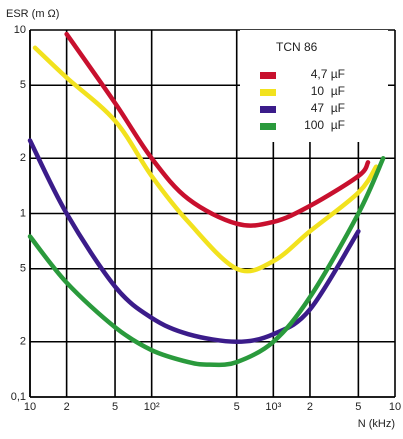 The image size is (403, 439). Describe the element at coordinates (328, 91) in the screenshot. I see `legend-label: 10 µF` at that location.